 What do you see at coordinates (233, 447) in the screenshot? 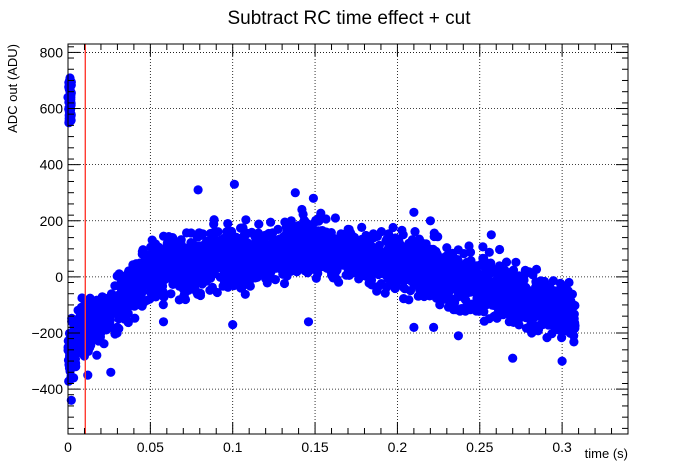
I see `x-tick-label: 0.1` at bounding box center [233, 447].